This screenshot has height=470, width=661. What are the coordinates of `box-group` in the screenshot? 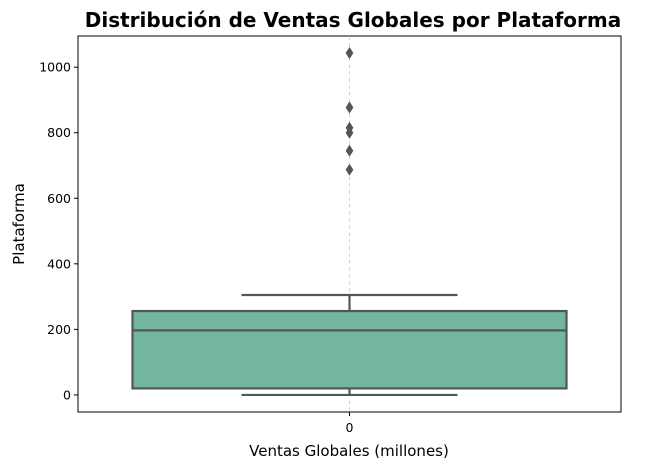 It's located at (349, 345).